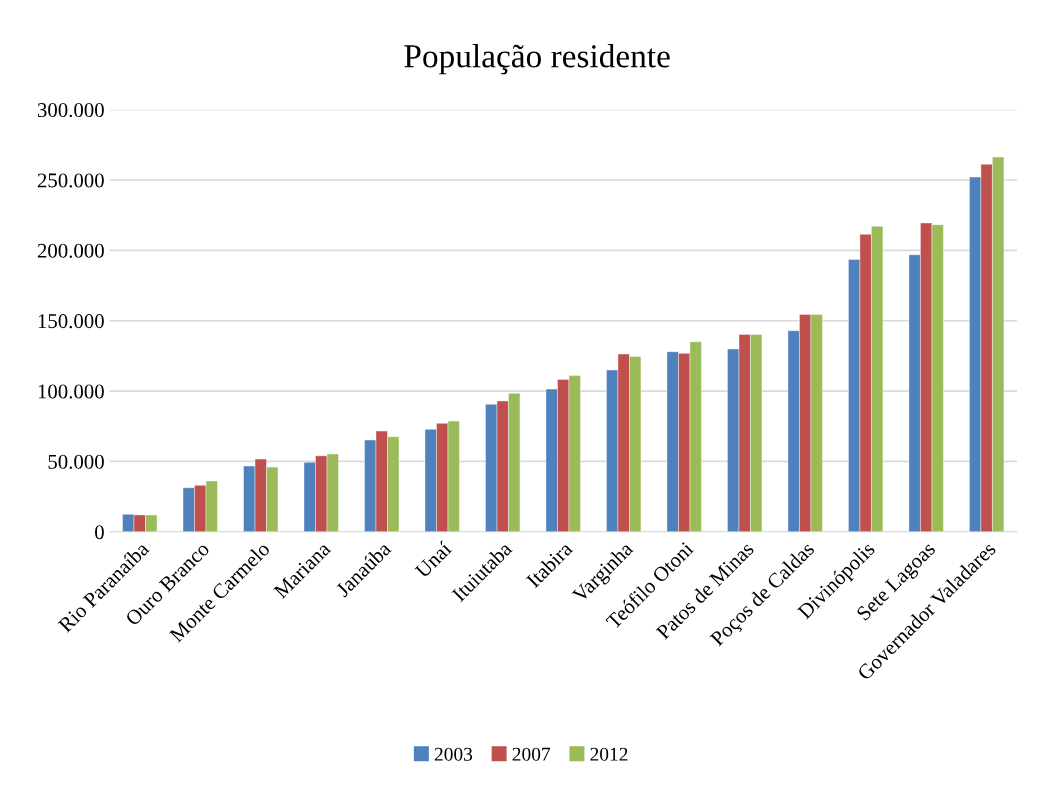 Image resolution: width=1043 pixels, height=789 pixels. I want to click on y-tick-label: 100.000, so click(71, 391).